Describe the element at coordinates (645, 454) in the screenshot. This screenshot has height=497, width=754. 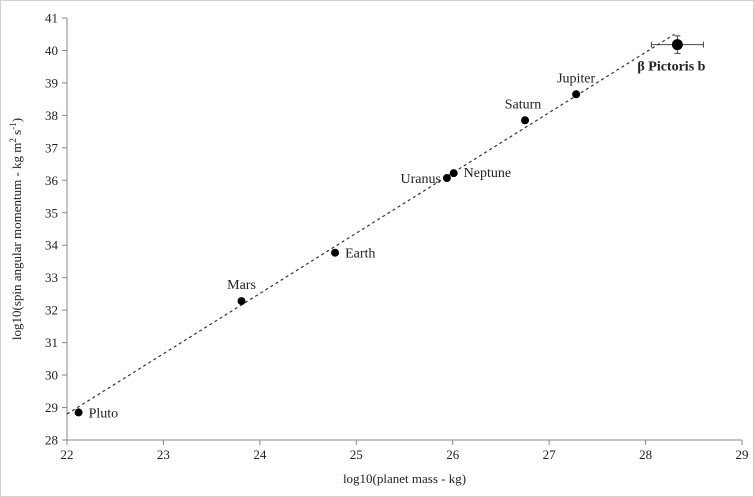
I see `x-tick-label: 28` at that location.